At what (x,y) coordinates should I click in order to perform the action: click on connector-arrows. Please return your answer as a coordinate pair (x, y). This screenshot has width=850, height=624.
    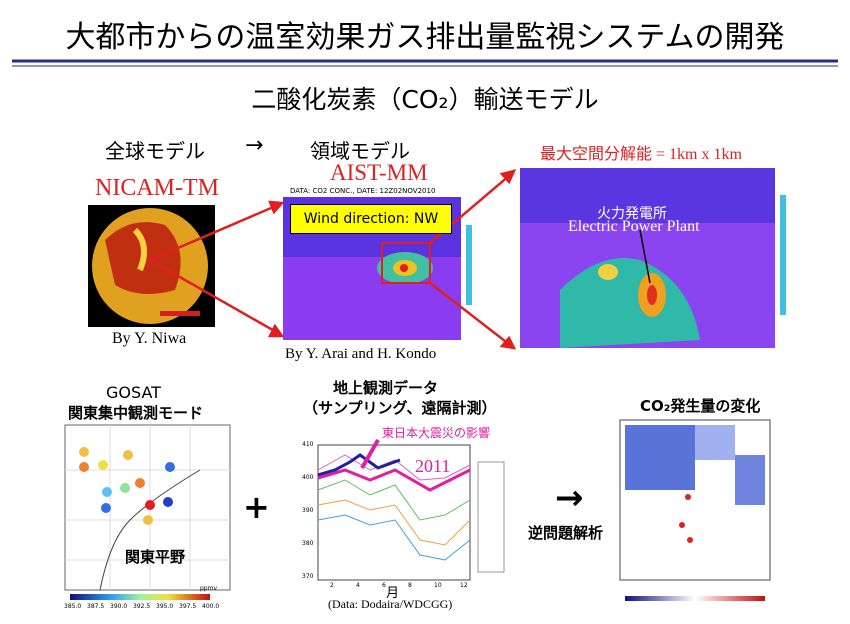
    Looking at the image, I should click on (333, 259).